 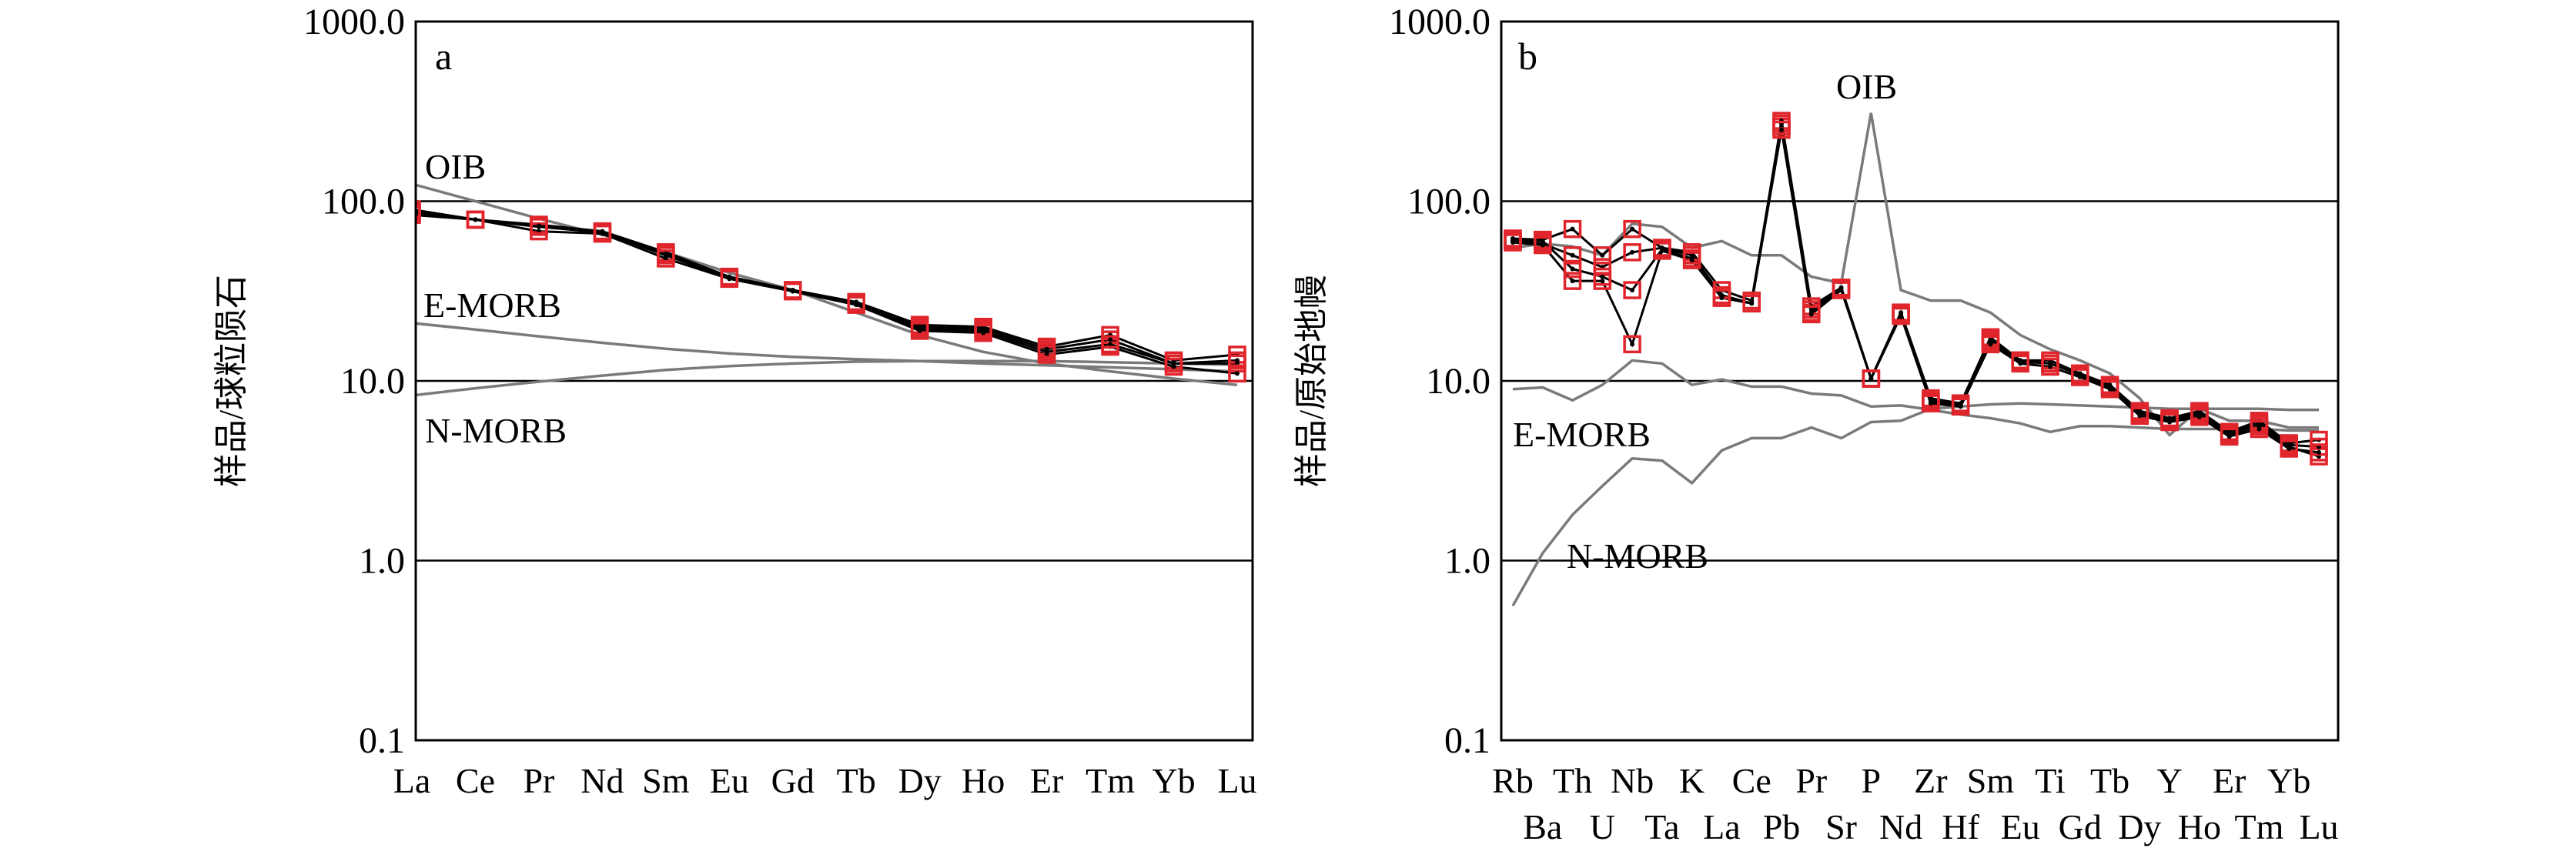 I want to click on x-tick-label: U, so click(x=1602, y=826).